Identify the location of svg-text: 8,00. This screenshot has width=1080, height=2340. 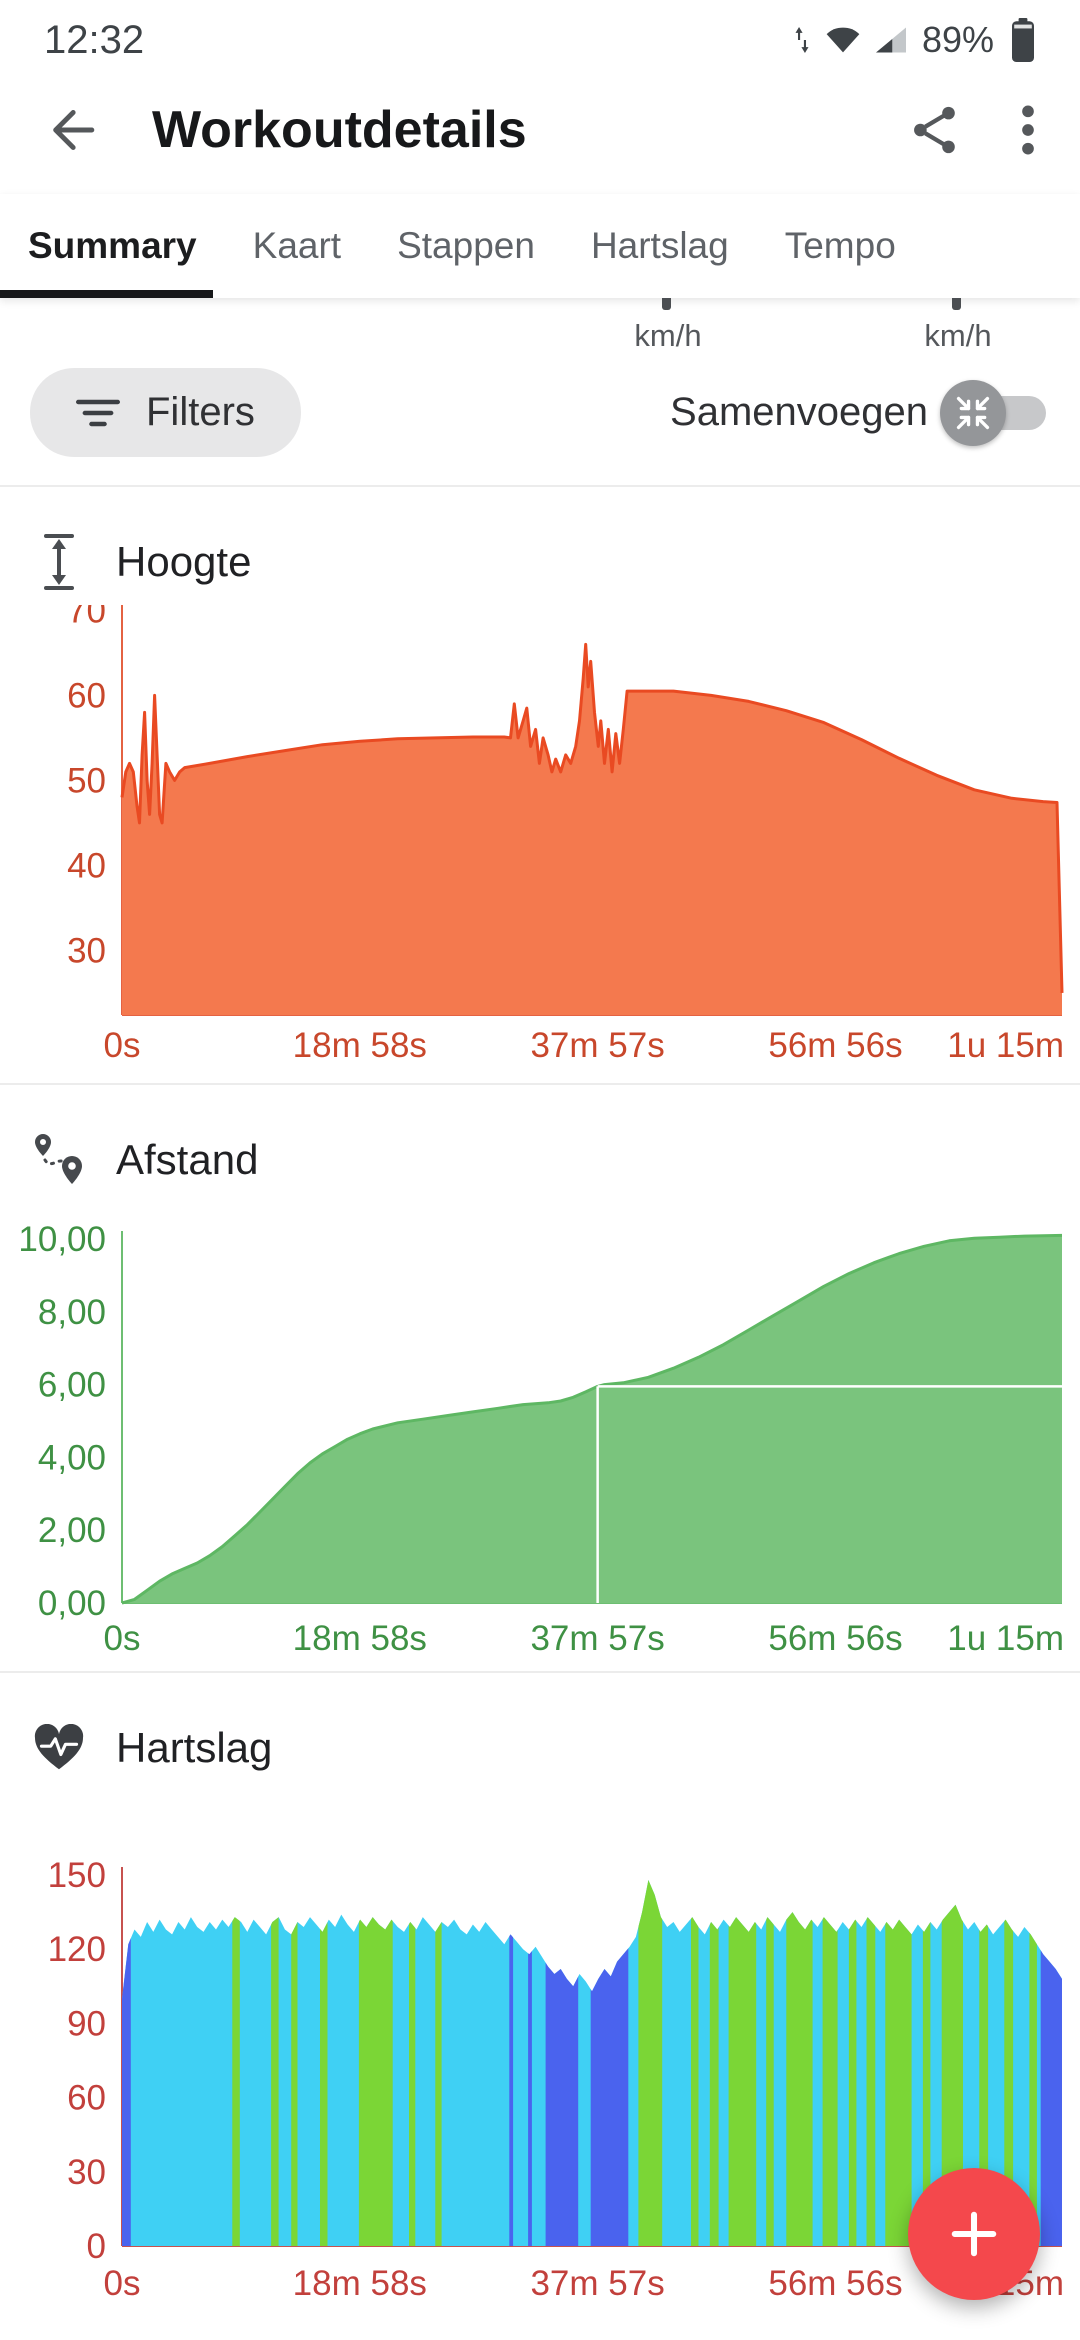
(72, 1312).